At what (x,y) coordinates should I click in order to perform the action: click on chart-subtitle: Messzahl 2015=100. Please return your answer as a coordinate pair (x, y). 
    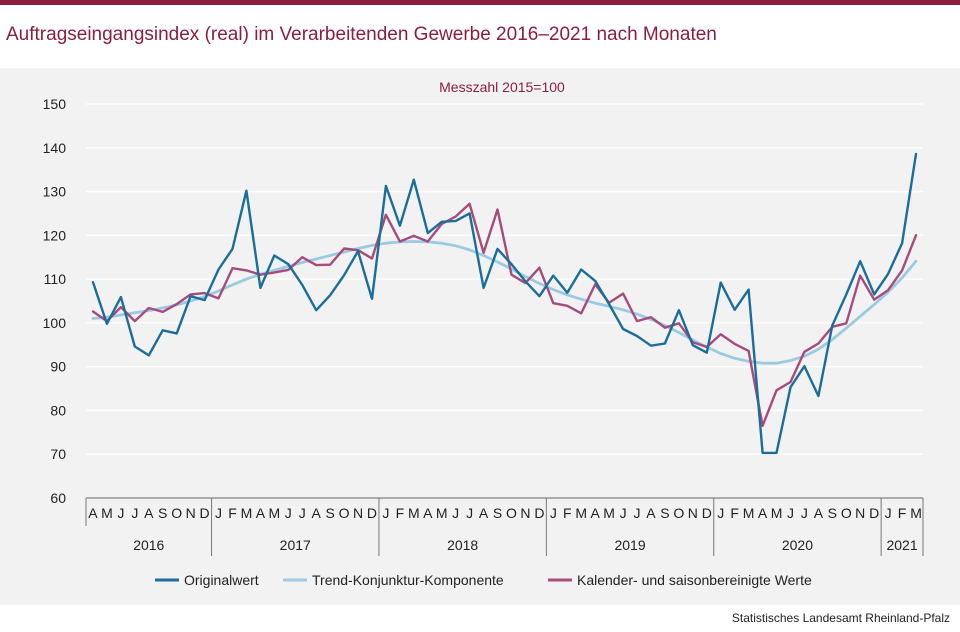
    Looking at the image, I should click on (502, 87).